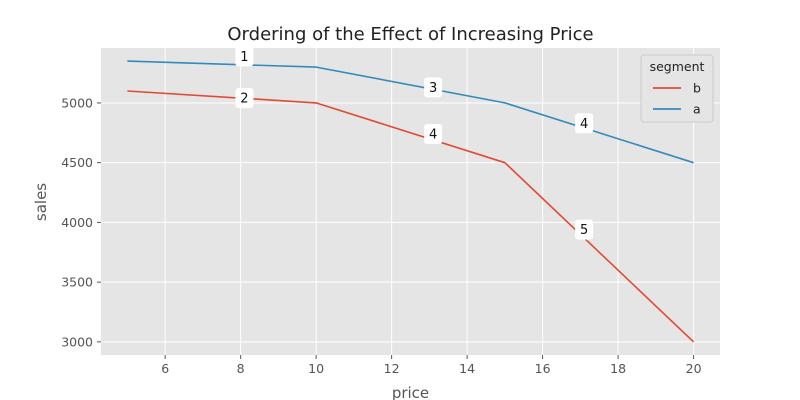 The height and width of the screenshot is (400, 800). What do you see at coordinates (431, 365) in the screenshot?
I see `x-ticks: 6 8 10 12 14 16 18 20` at bounding box center [431, 365].